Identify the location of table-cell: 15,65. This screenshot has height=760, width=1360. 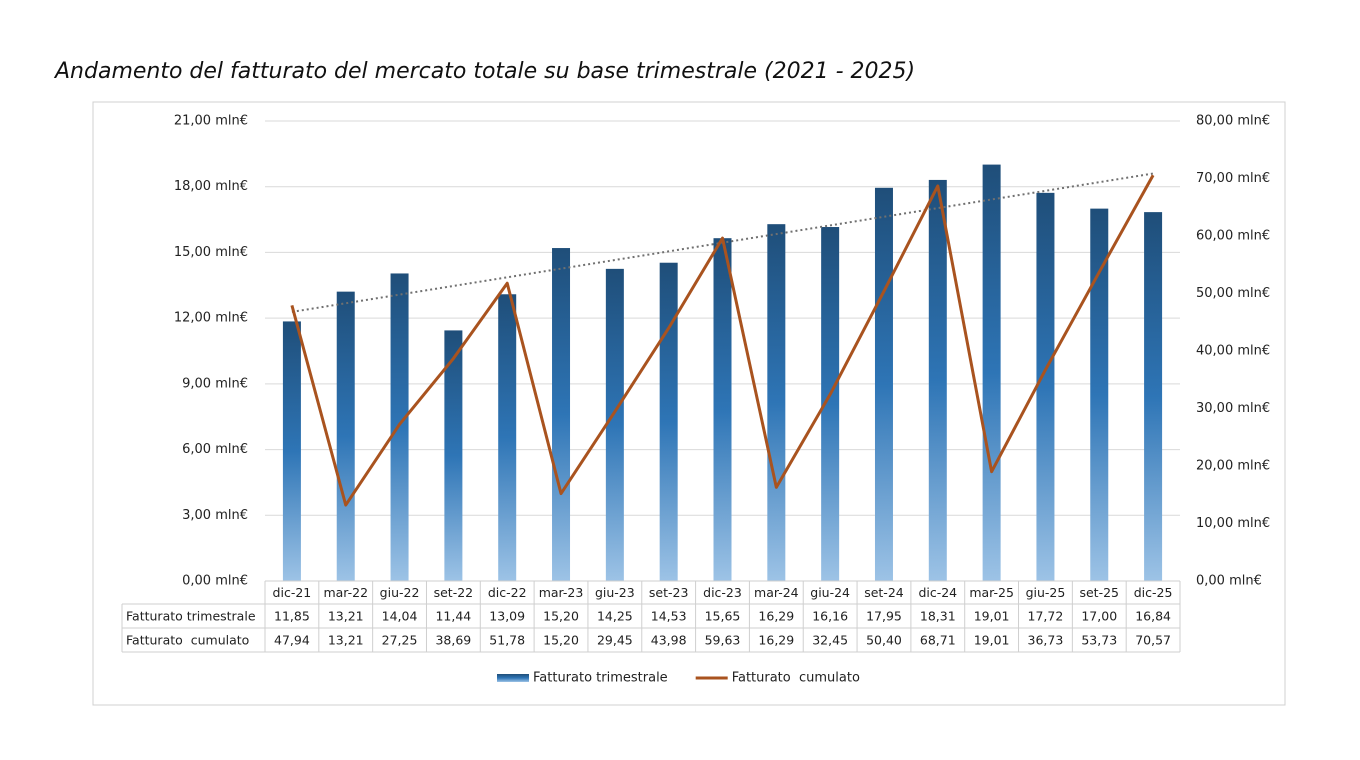
(723, 616).